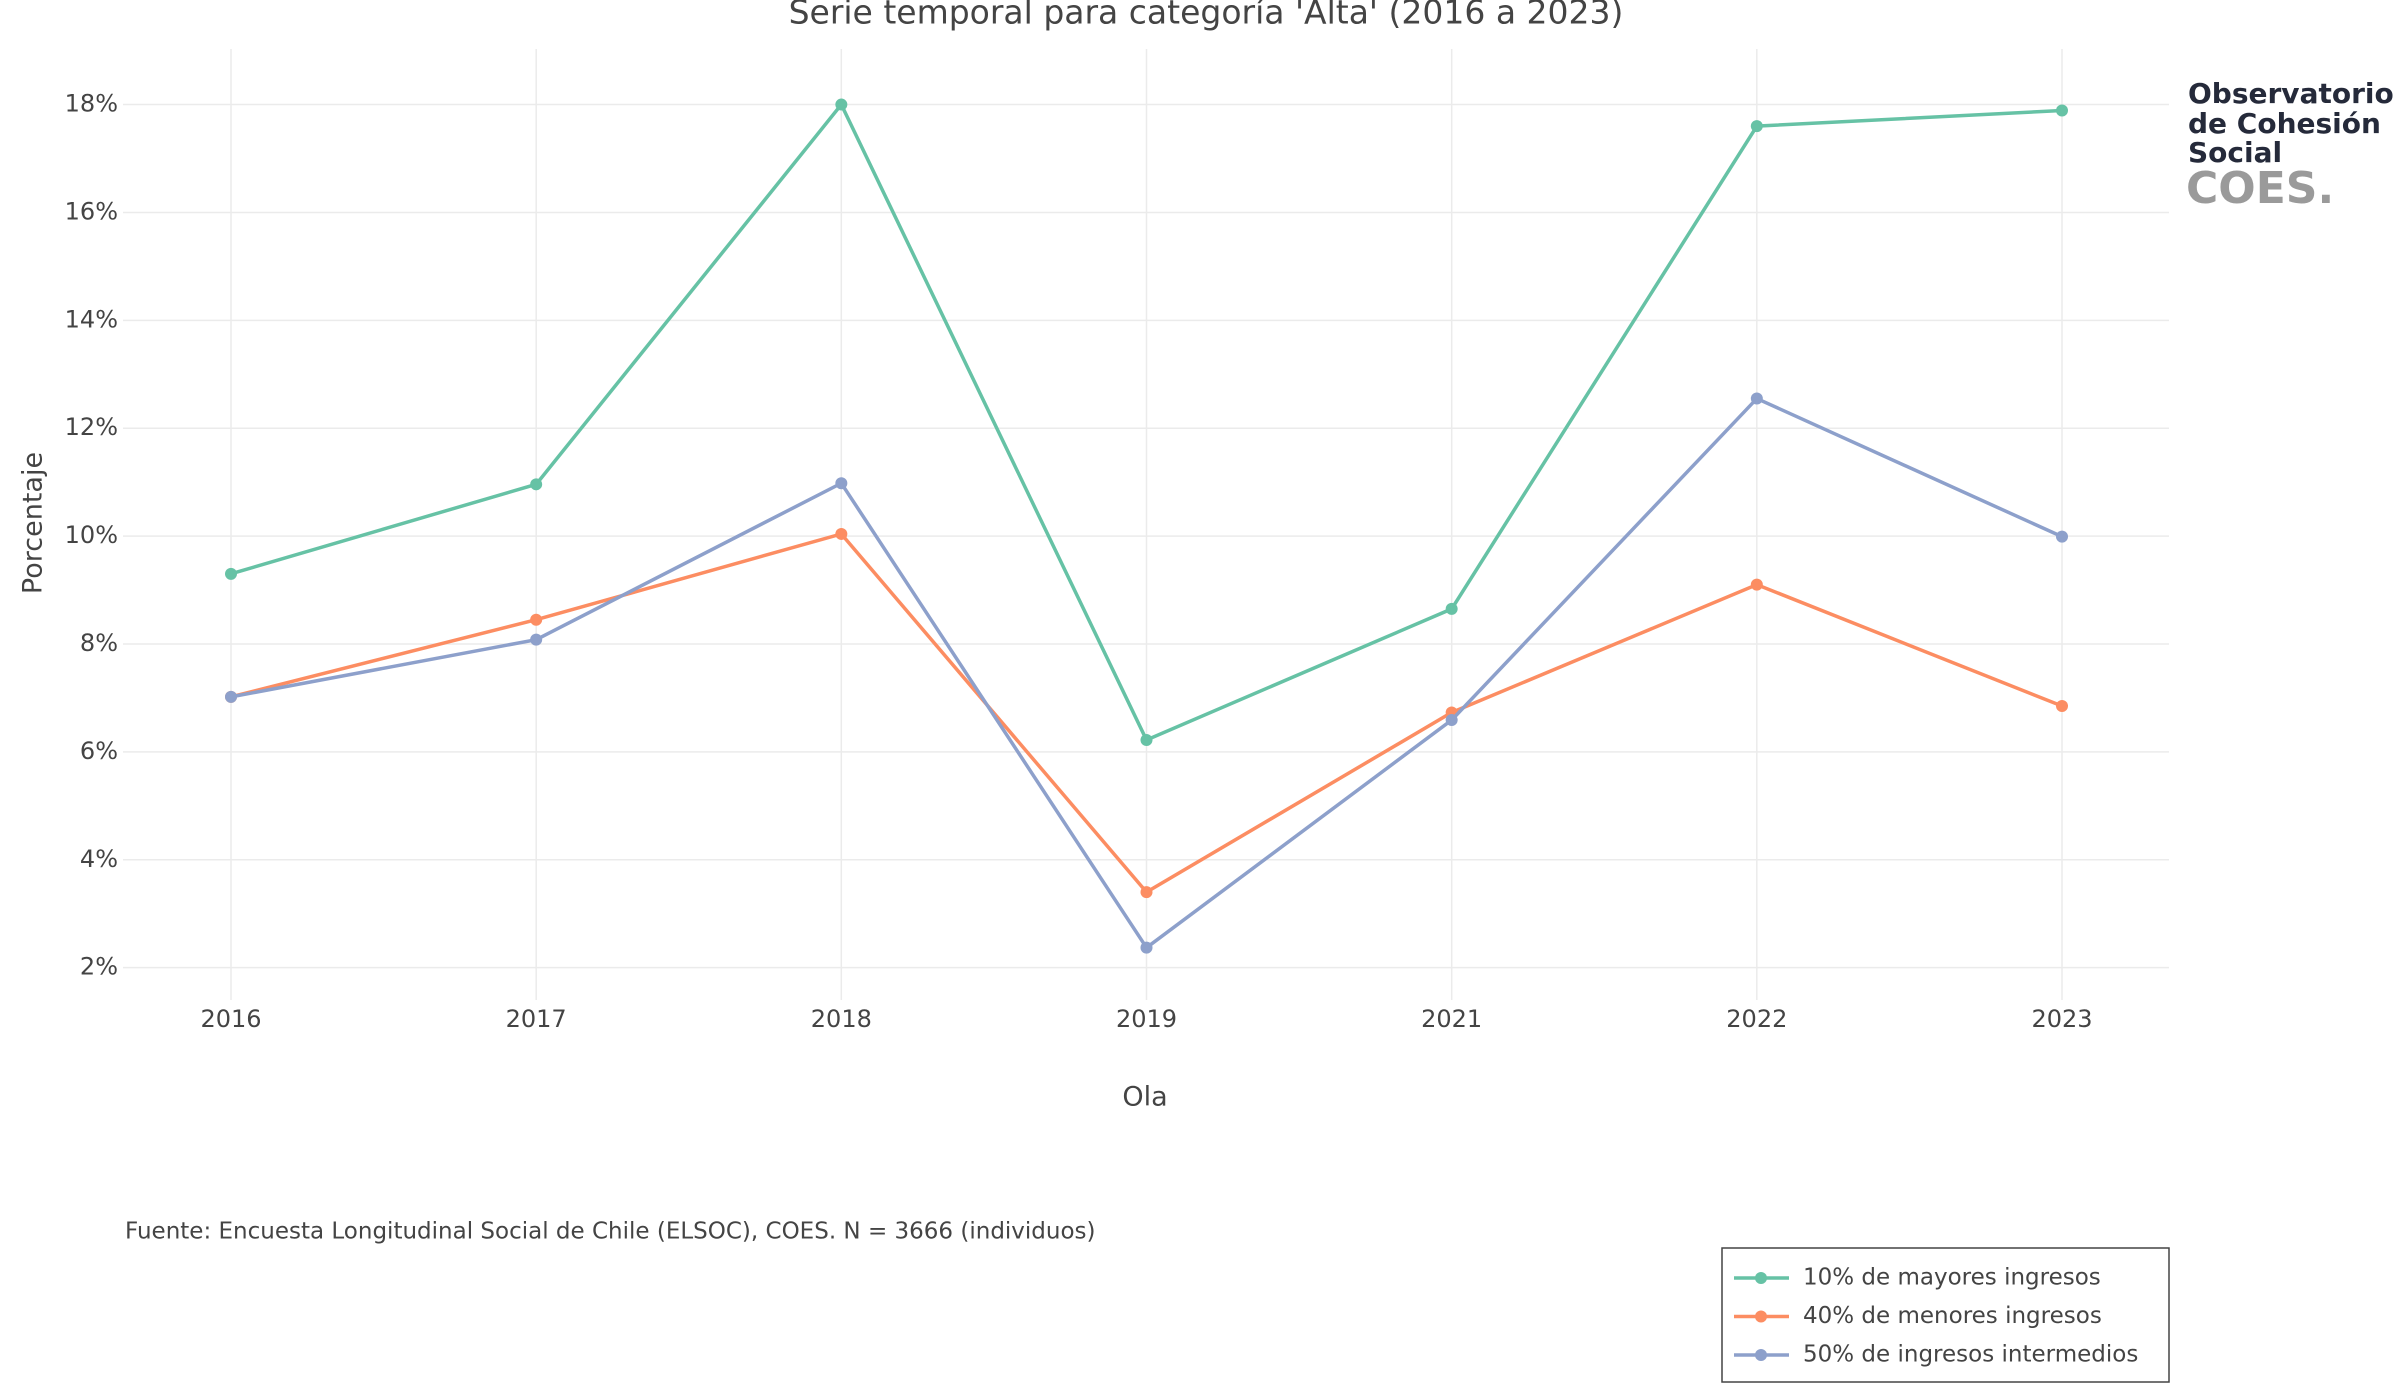  What do you see at coordinates (1146, 1019) in the screenshot?
I see `x-tick-label: 2019` at bounding box center [1146, 1019].